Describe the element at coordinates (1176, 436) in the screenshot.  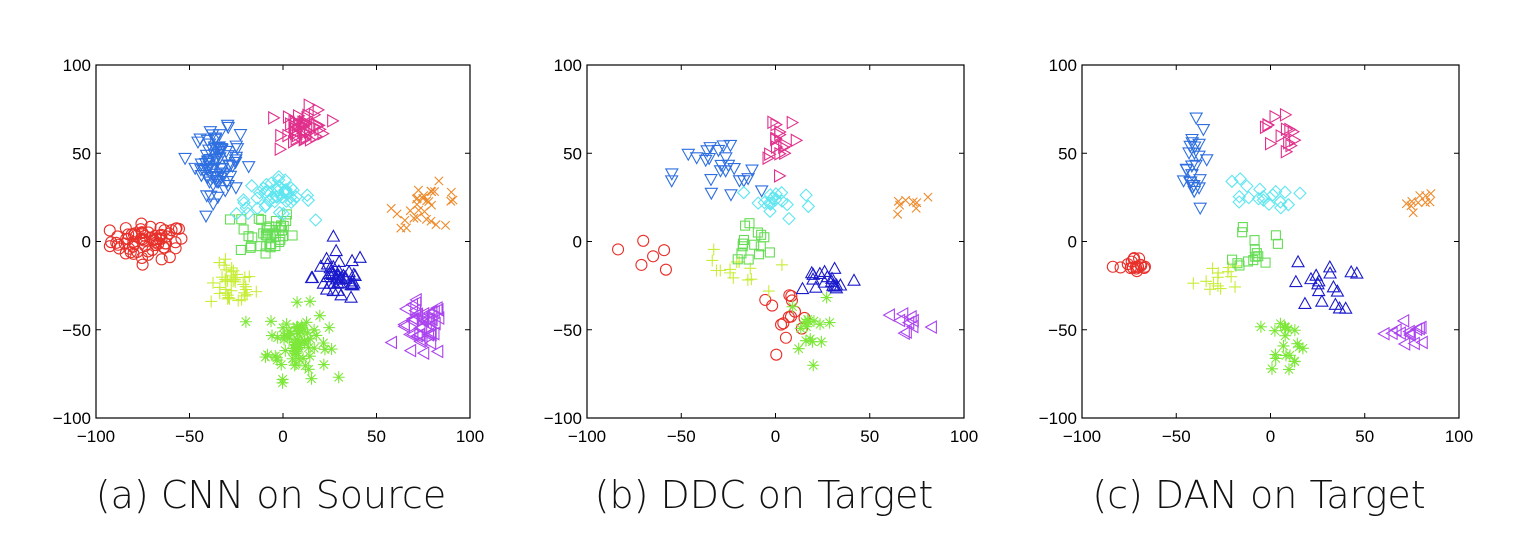
I see `x-tick-label: −50` at that location.